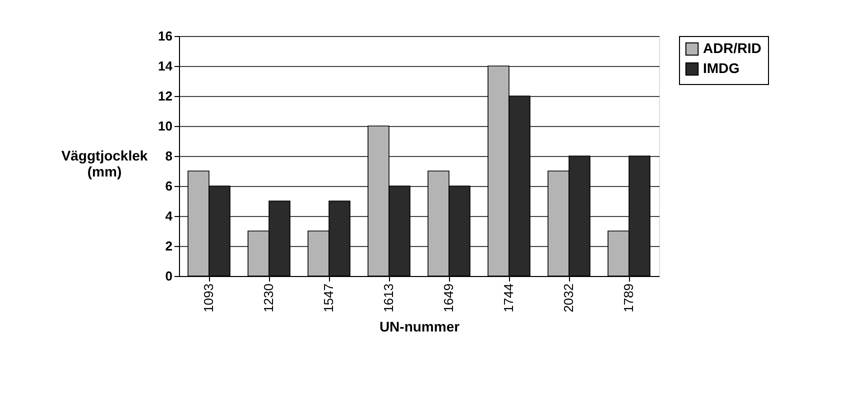 This screenshot has width=842, height=412. Describe the element at coordinates (268, 298) in the screenshot. I see `x-tick-label: 1230` at that location.